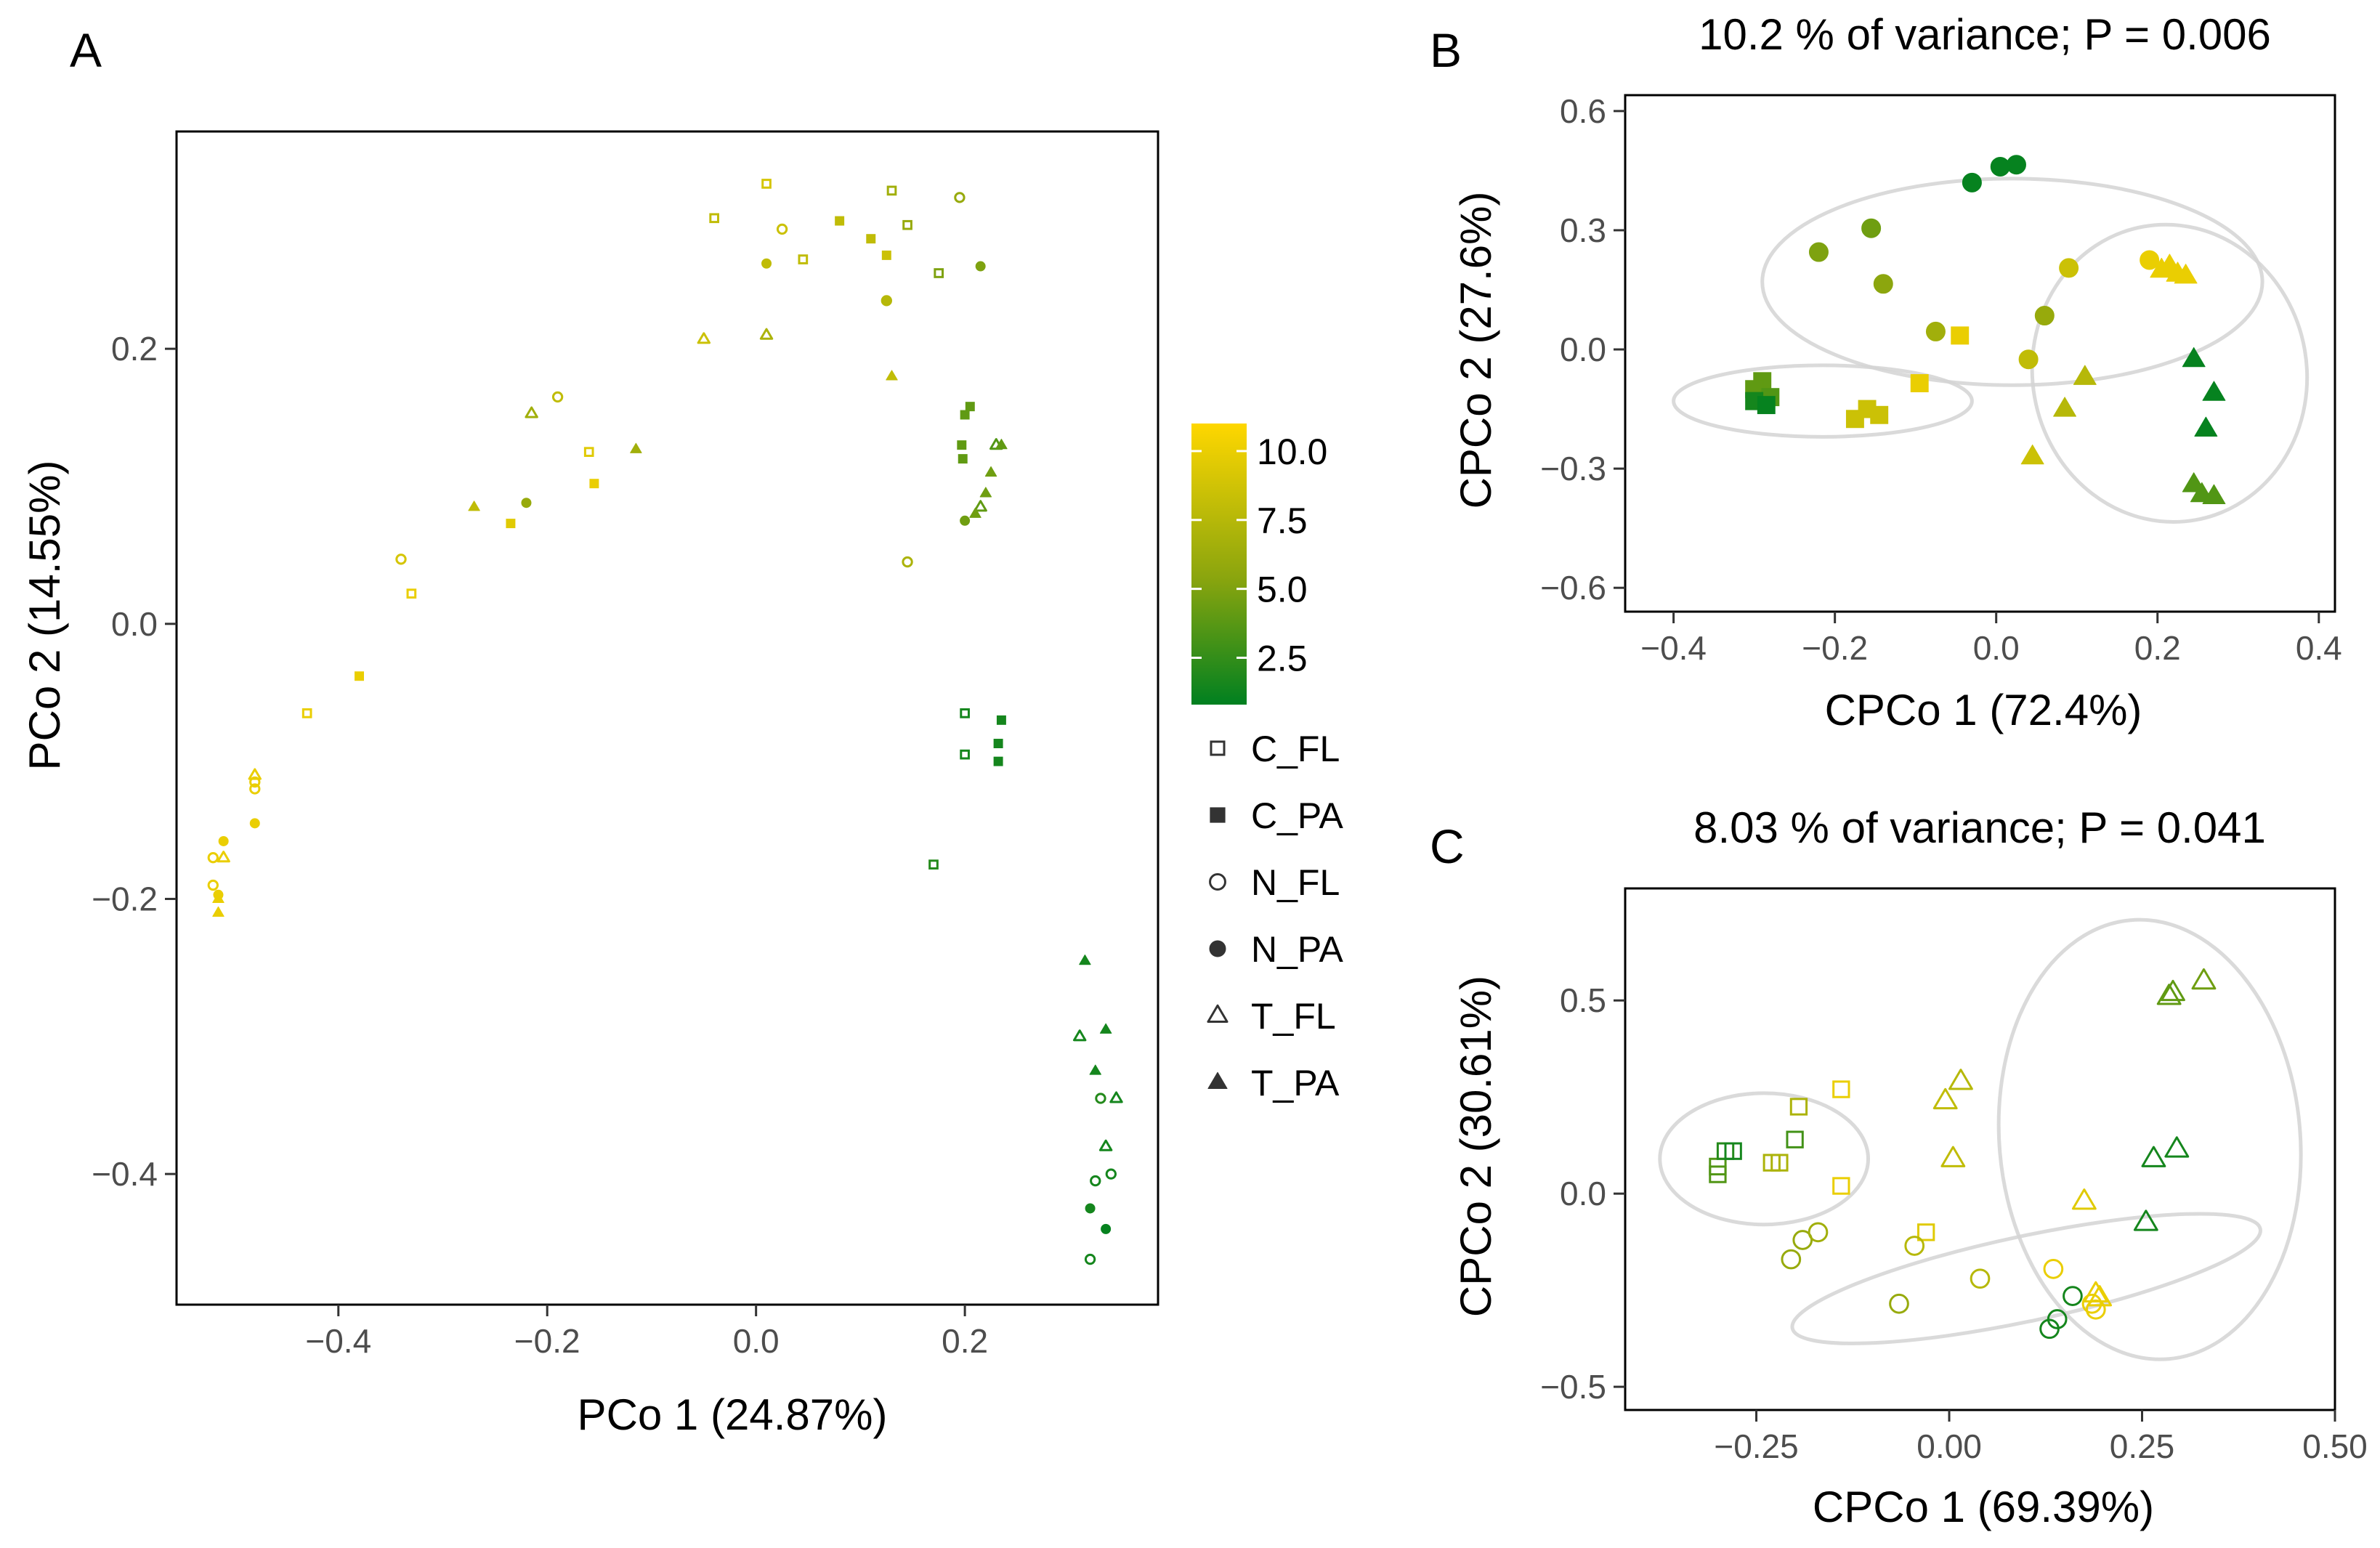 The width and height of the screenshot is (2380, 1548). Describe the element at coordinates (1218, 815) in the screenshot. I see `legend-marker-square-filled` at that location.